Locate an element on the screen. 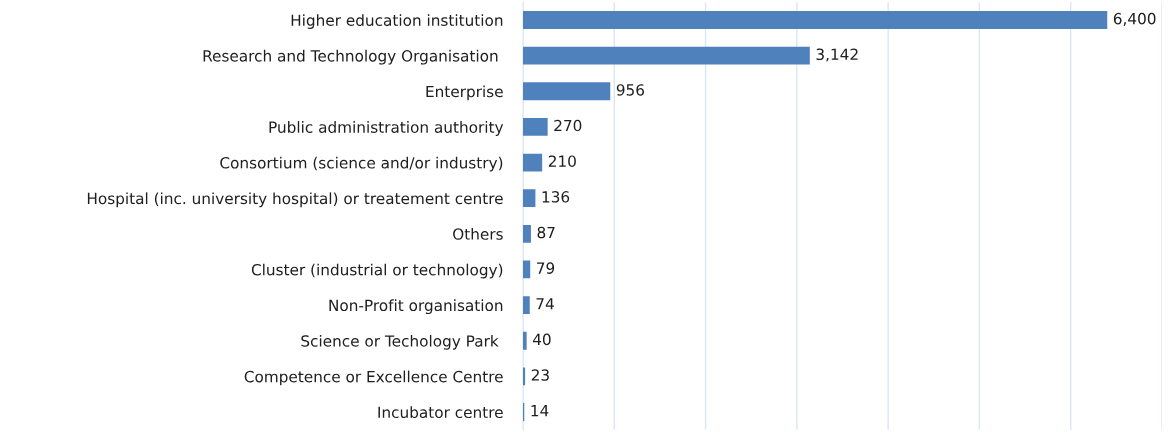  y-tick-label: Research and Technology Organisation is located at coordinates (350, 57).